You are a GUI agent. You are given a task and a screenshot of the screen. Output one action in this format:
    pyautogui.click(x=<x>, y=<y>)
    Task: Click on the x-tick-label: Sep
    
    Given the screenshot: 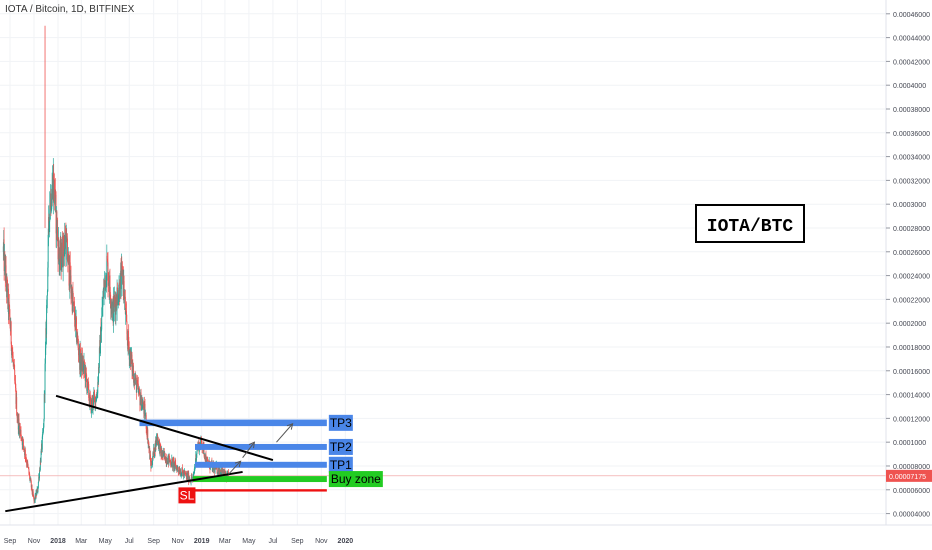 What is the action you would take?
    pyautogui.click(x=153, y=541)
    